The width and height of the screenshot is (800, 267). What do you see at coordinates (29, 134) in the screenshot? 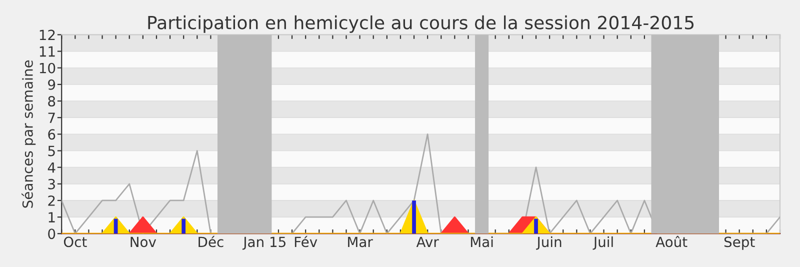
I see `y-axis-title: Séances par semaine` at bounding box center [29, 134].